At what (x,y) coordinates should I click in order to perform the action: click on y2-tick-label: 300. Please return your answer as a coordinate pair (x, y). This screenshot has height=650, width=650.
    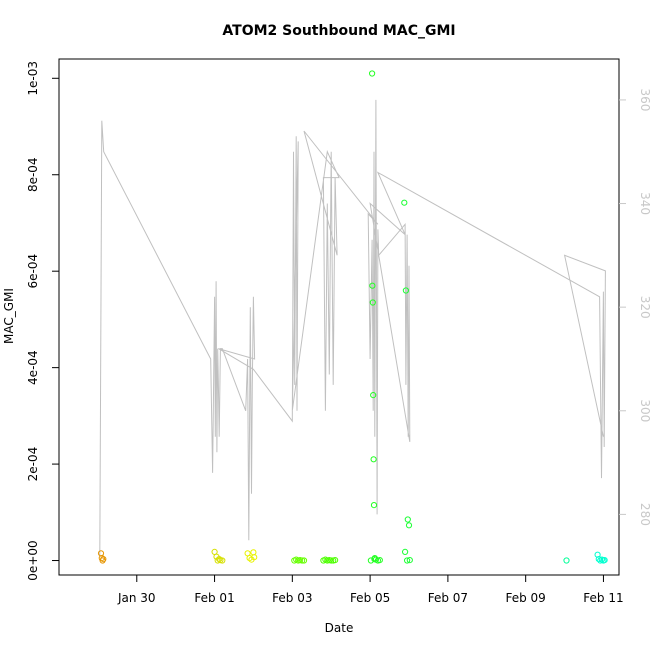
    Looking at the image, I should click on (644, 410).